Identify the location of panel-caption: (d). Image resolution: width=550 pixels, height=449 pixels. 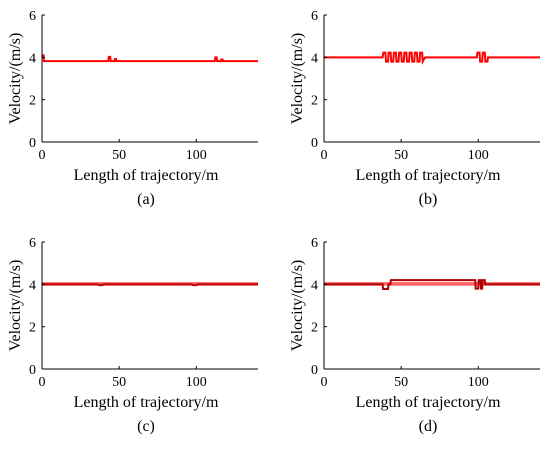
(428, 426).